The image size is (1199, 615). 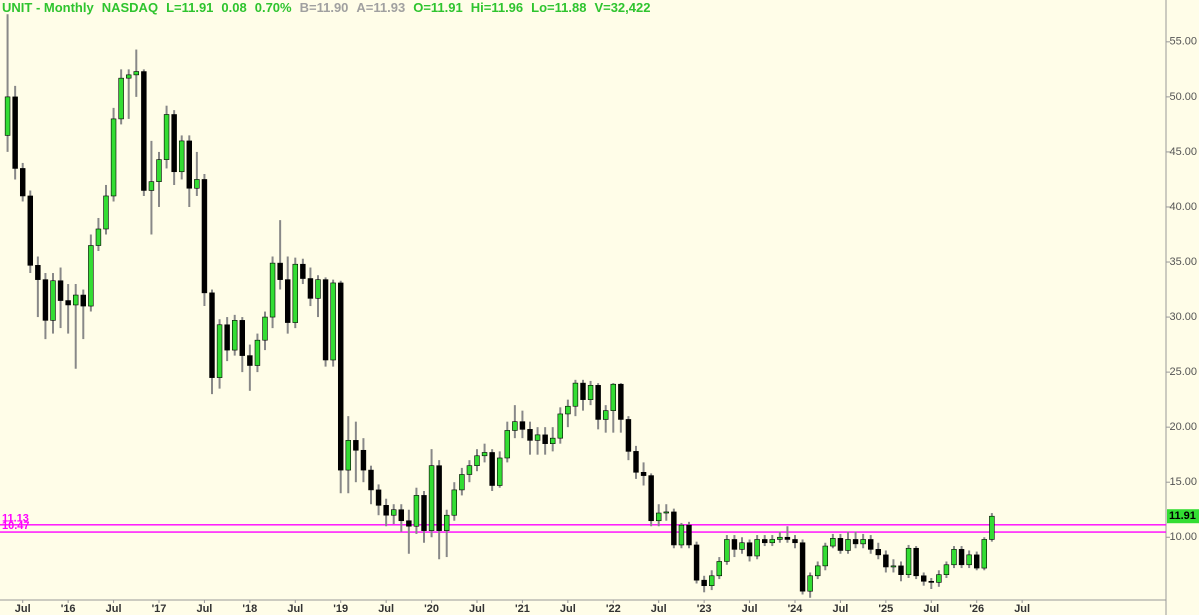 What do you see at coordinates (1183, 42) in the screenshot?
I see `y-tick-label: 55.00` at bounding box center [1183, 42].